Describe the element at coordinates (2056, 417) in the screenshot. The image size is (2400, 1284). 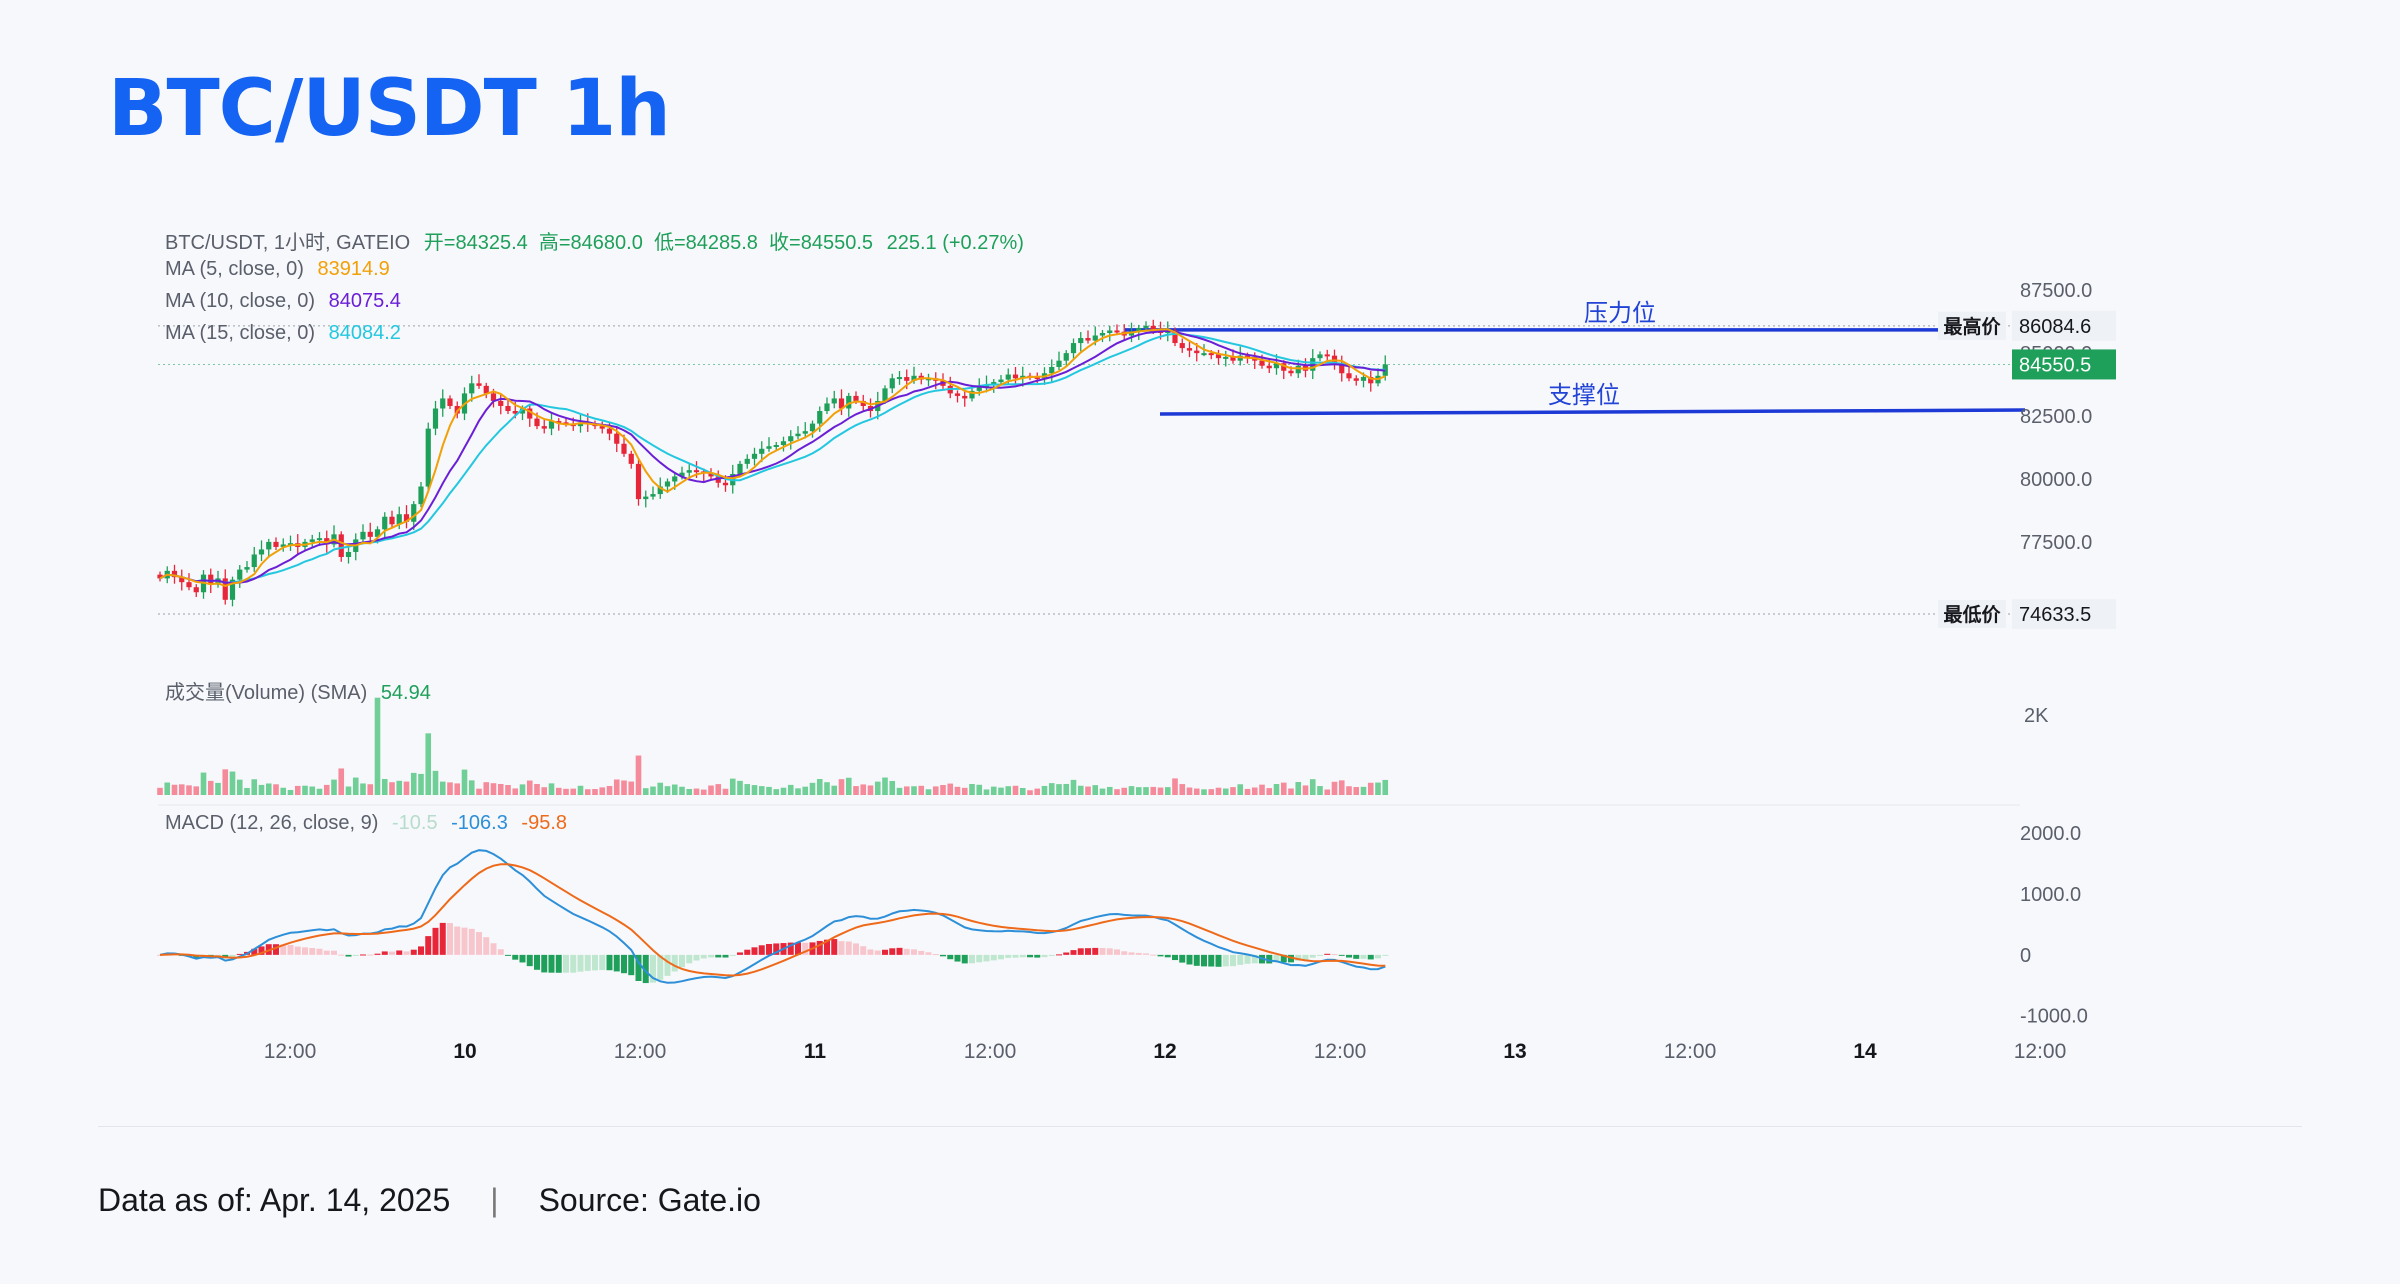
I see `price-tick-label: 82500.0` at that location.